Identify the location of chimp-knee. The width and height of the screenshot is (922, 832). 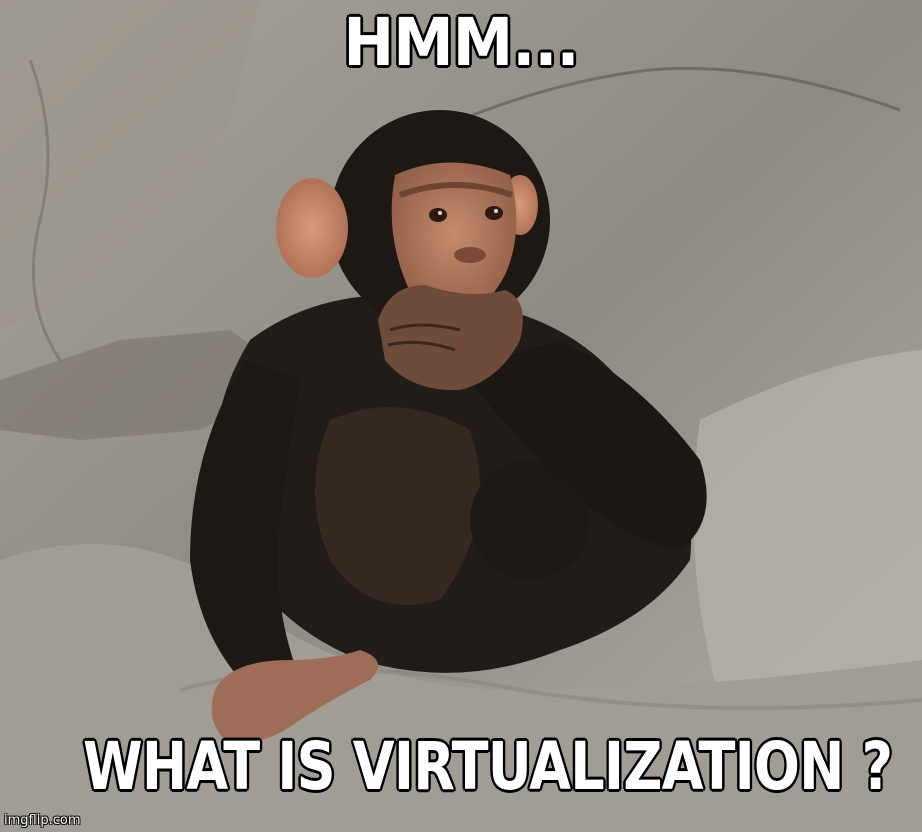
(530, 520).